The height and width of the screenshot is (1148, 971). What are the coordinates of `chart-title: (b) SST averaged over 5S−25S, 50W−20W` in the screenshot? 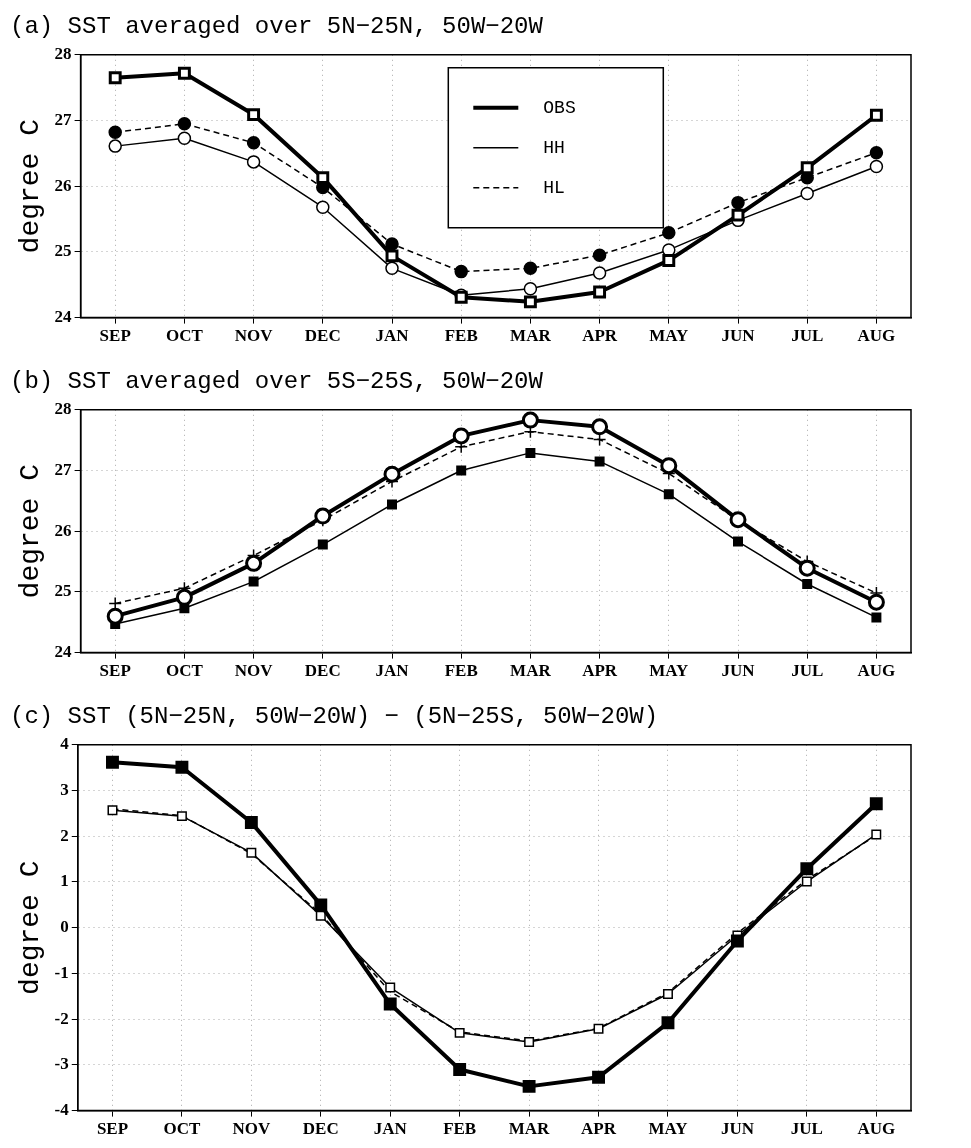 It's located at (277, 381).